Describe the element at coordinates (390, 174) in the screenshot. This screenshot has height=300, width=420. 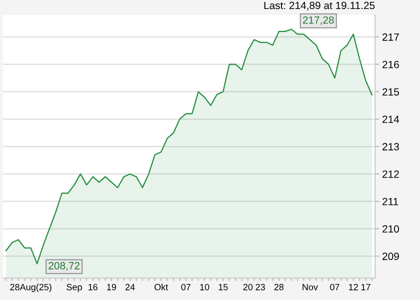
I see `y-tick-label: 212` at that location.